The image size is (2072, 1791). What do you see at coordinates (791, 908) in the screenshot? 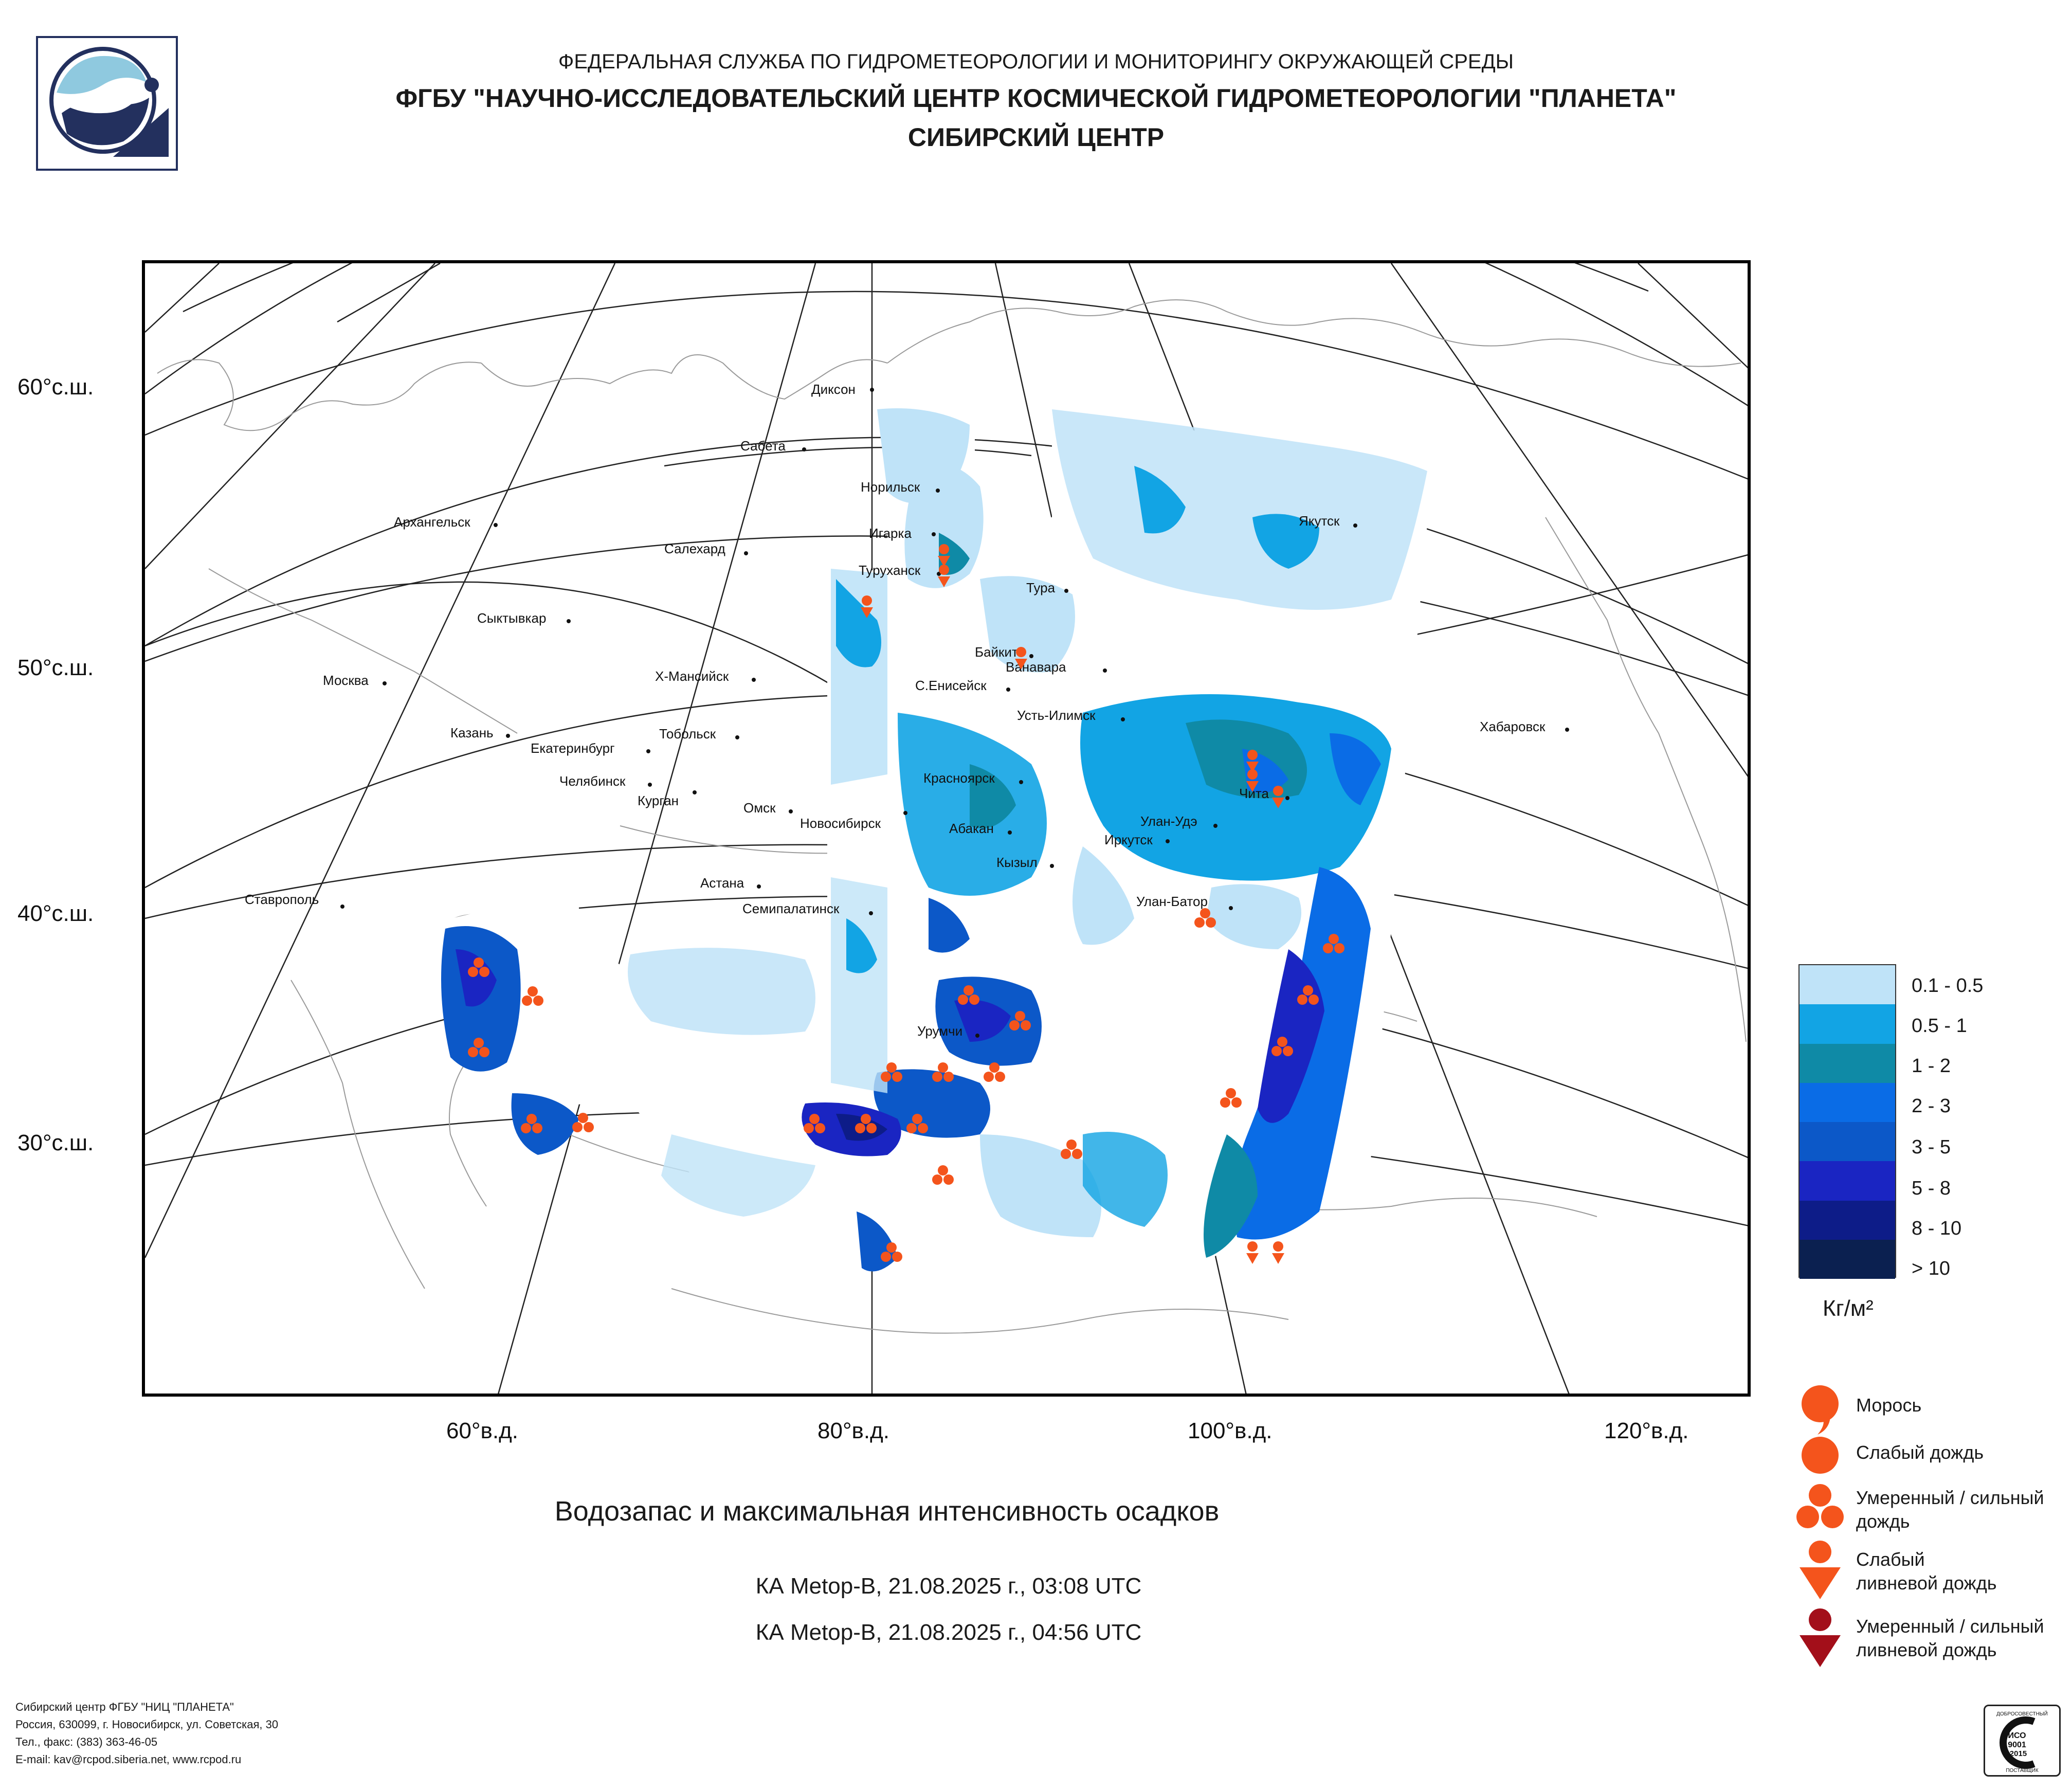
I see `city-label: Семипалатинск` at bounding box center [791, 908].